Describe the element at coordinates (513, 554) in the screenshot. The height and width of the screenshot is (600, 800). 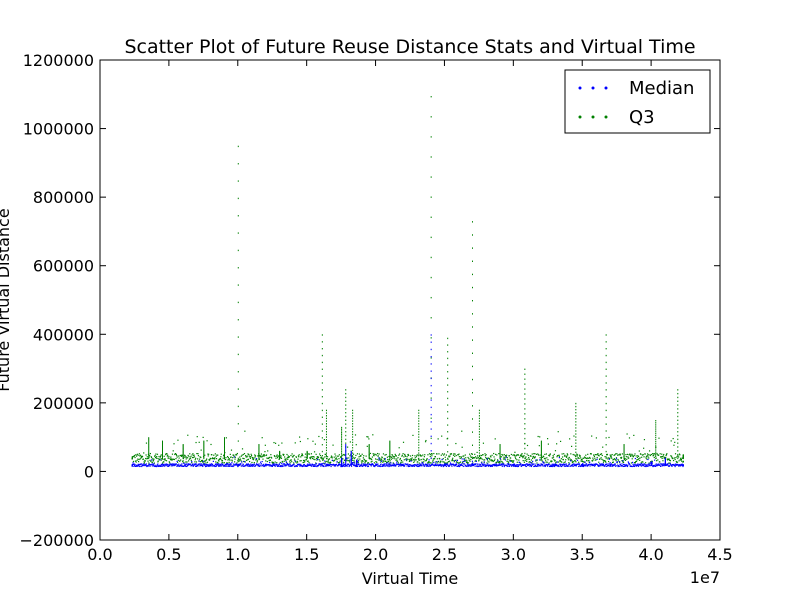
I see `x-tick-label: 3.0` at that location.